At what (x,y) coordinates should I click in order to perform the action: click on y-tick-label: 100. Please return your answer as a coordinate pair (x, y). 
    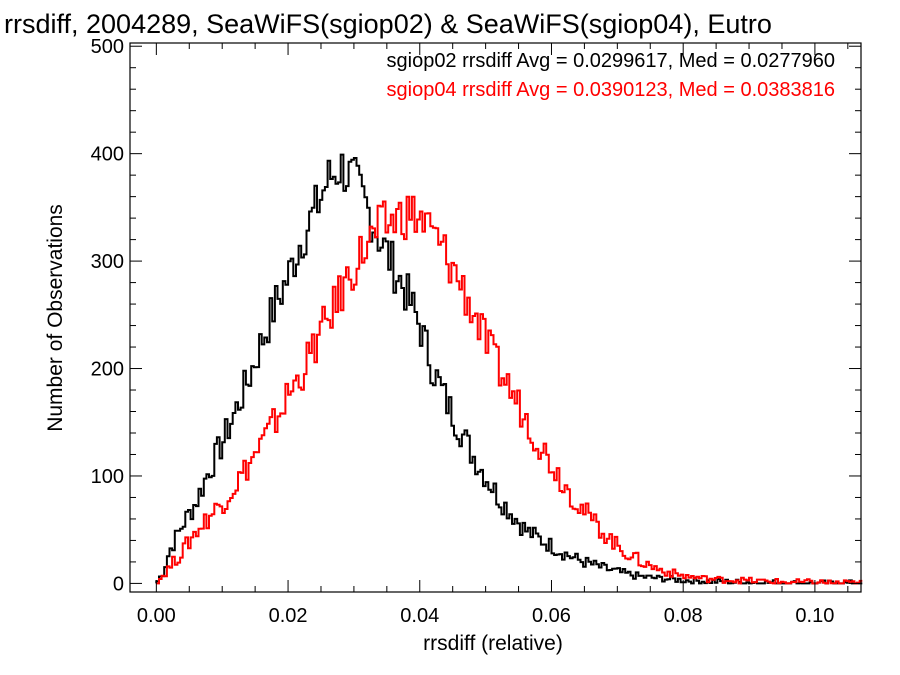
    Looking at the image, I should click on (107, 477).